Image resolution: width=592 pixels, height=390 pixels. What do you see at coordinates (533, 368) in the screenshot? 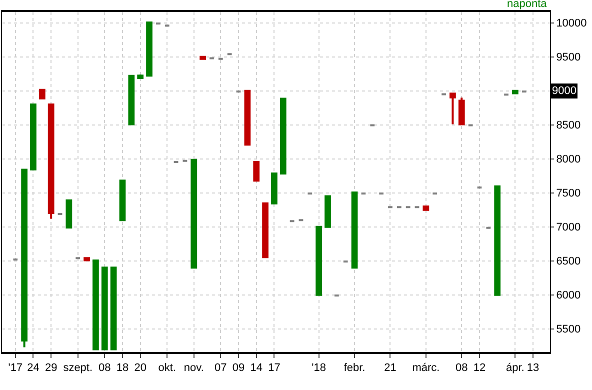
I see `x-tick-label: 13` at bounding box center [533, 368].